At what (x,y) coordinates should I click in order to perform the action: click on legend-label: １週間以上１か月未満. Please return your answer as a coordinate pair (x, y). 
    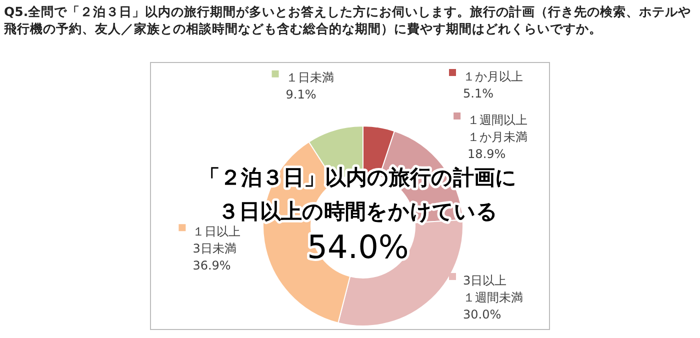
    Looking at the image, I should click on (498, 128).